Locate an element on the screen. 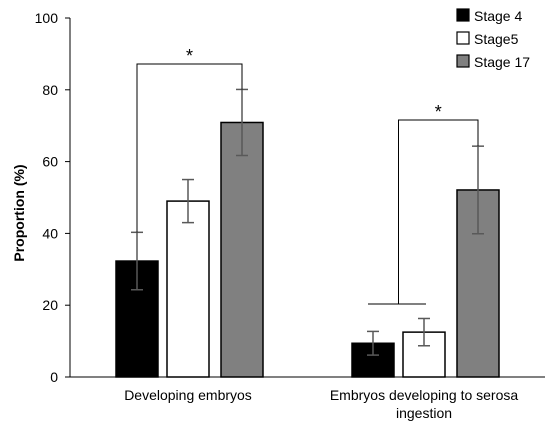  y-tick-label: 100 is located at coordinates (47, 18).